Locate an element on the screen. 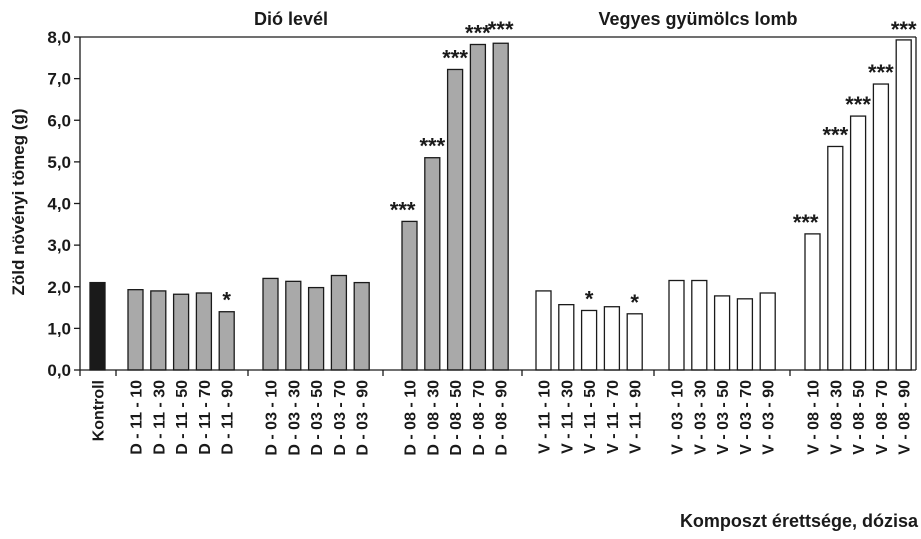 This screenshot has height=539, width=921. x-tick-label-8: D - 03 - 30 is located at coordinates (294, 418).